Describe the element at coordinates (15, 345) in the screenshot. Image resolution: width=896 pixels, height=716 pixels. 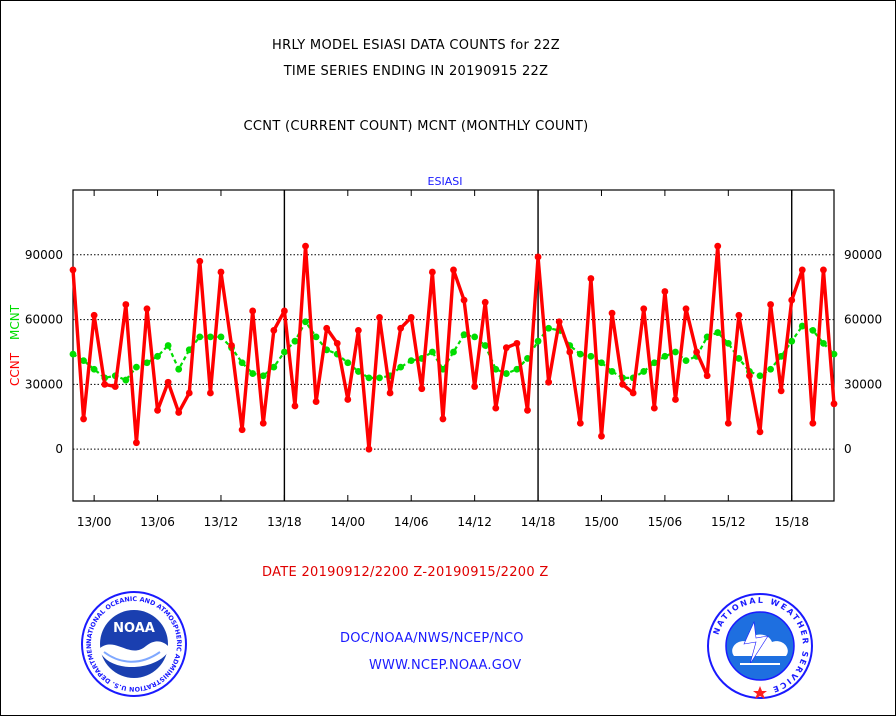
I see `y-axis-label: CCNT MCNT` at that location.